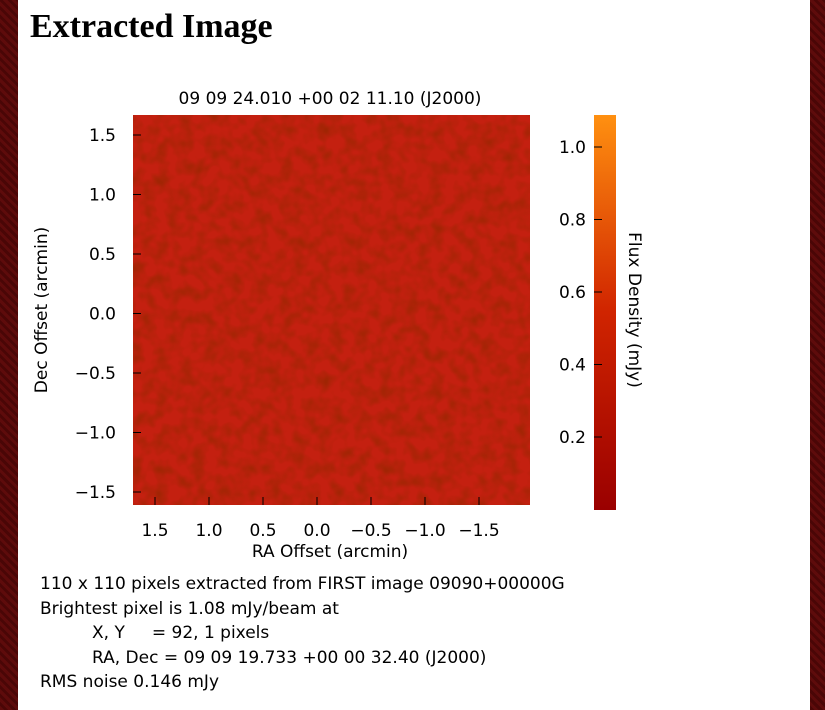 The height and width of the screenshot is (710, 825). I want to click on colorbar-tick-label: 0.4, so click(572, 366).